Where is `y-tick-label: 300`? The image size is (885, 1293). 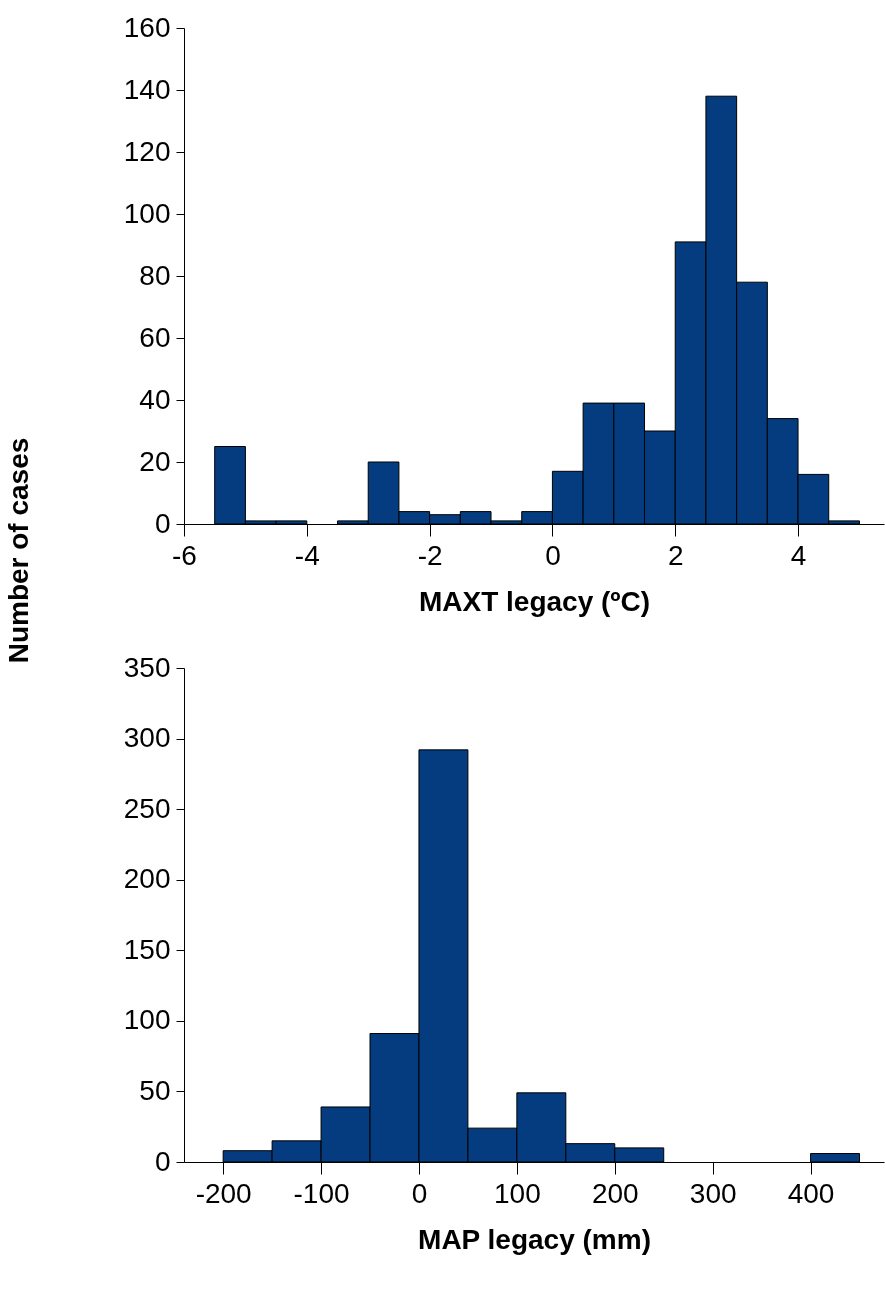
y-tick-label: 300 is located at coordinates (147, 738).